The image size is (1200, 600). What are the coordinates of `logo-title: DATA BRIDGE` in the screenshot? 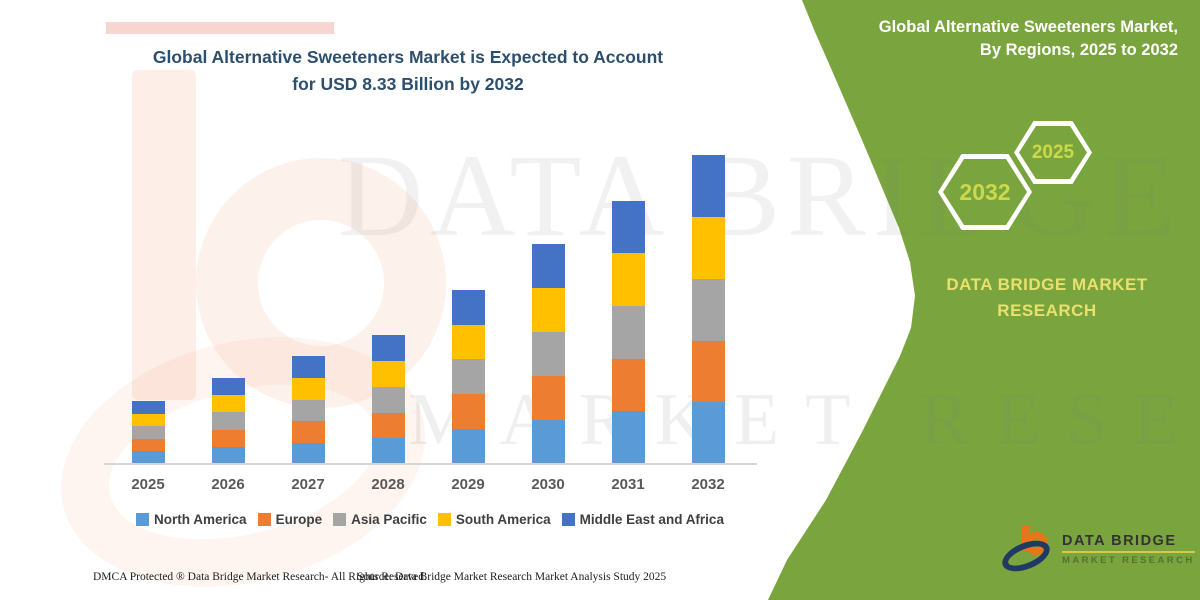 It's located at (1128, 543).